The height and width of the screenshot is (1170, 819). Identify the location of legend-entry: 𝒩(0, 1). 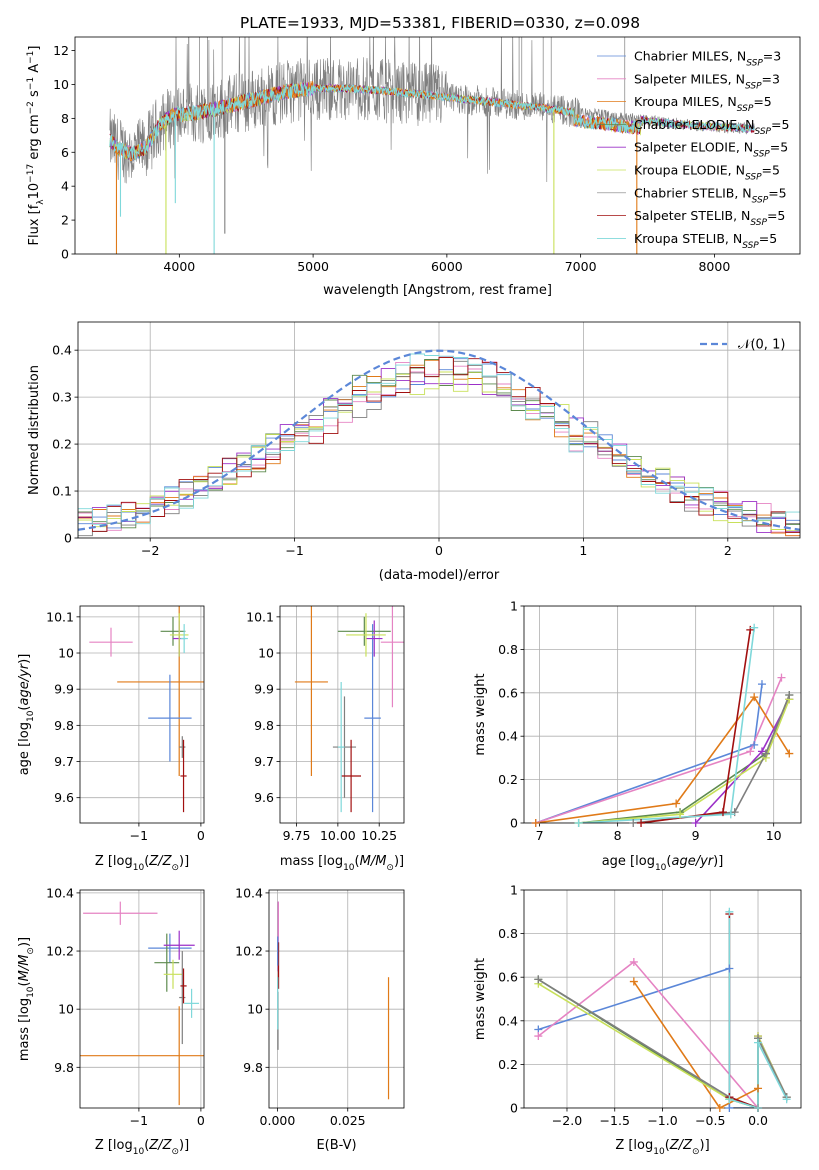
(761, 345).